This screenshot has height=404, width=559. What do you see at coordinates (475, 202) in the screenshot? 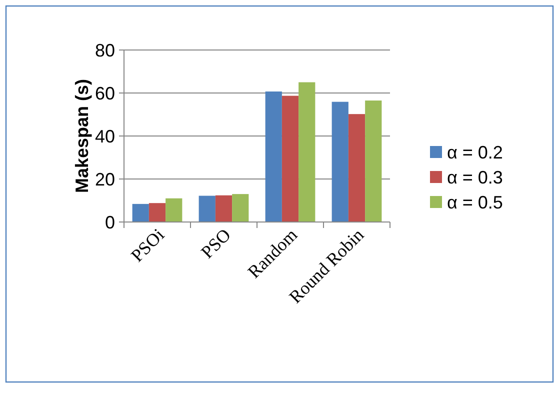
I see `legend-label: α = 0.5` at bounding box center [475, 202].